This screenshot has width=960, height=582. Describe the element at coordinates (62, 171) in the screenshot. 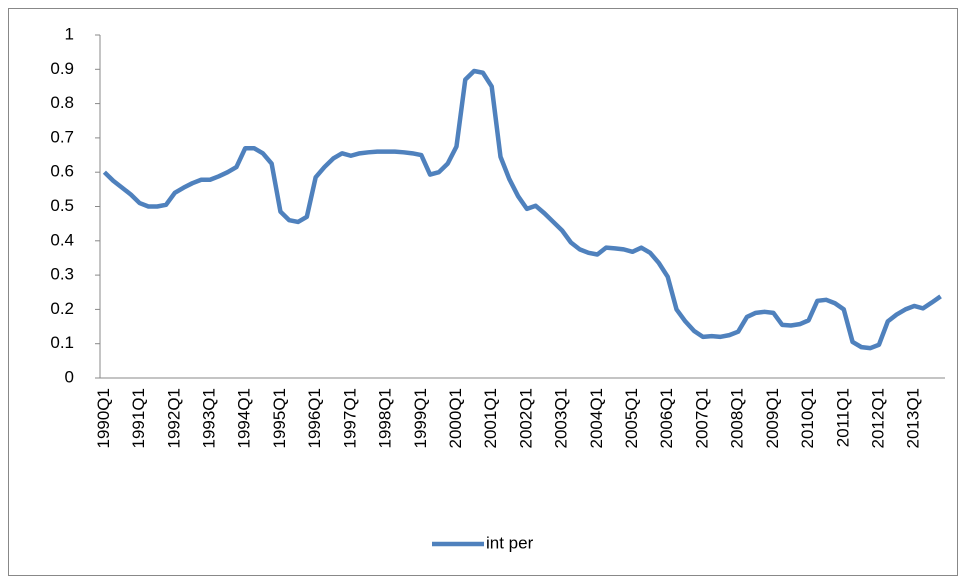

I see `y-tick-label: 0.6` at that location.